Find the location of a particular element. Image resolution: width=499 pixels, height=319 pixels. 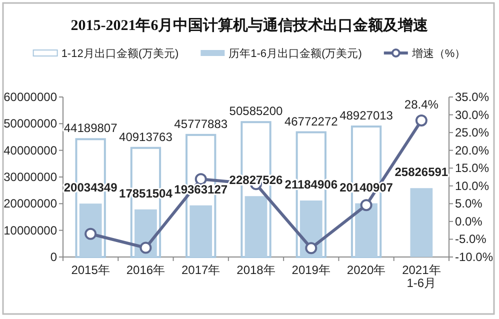

data-label: 17851504 is located at coordinates (146, 193).